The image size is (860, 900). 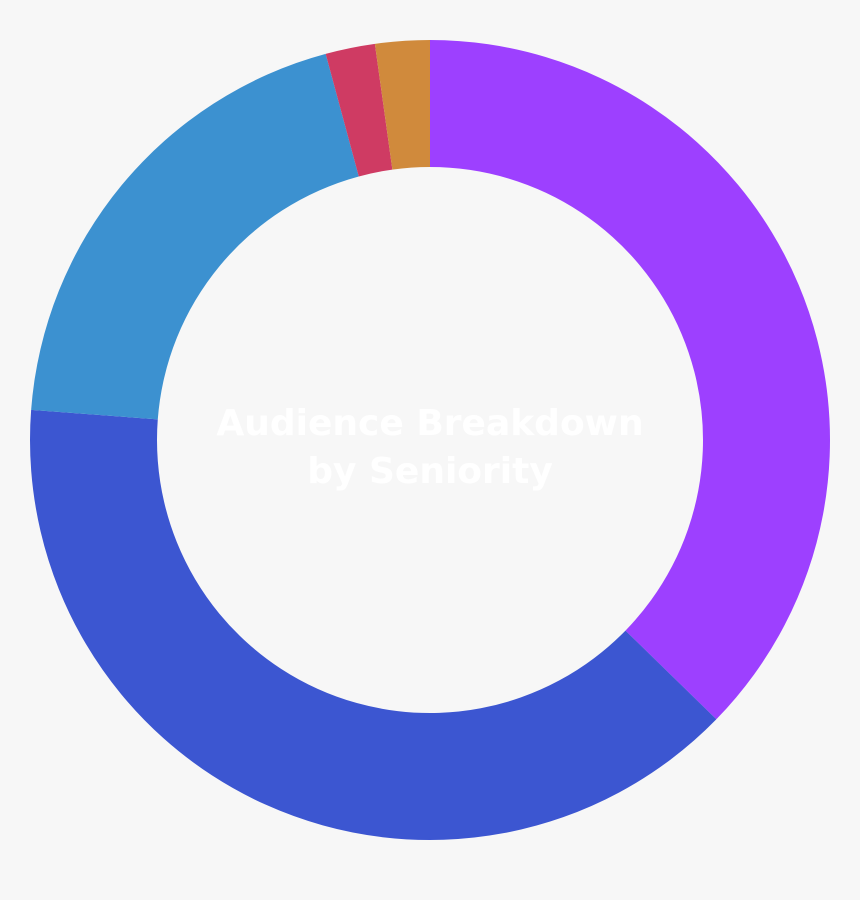 What do you see at coordinates (430, 448) in the screenshot?
I see `chart-title: Audience Breakdown by Seniority` at bounding box center [430, 448].